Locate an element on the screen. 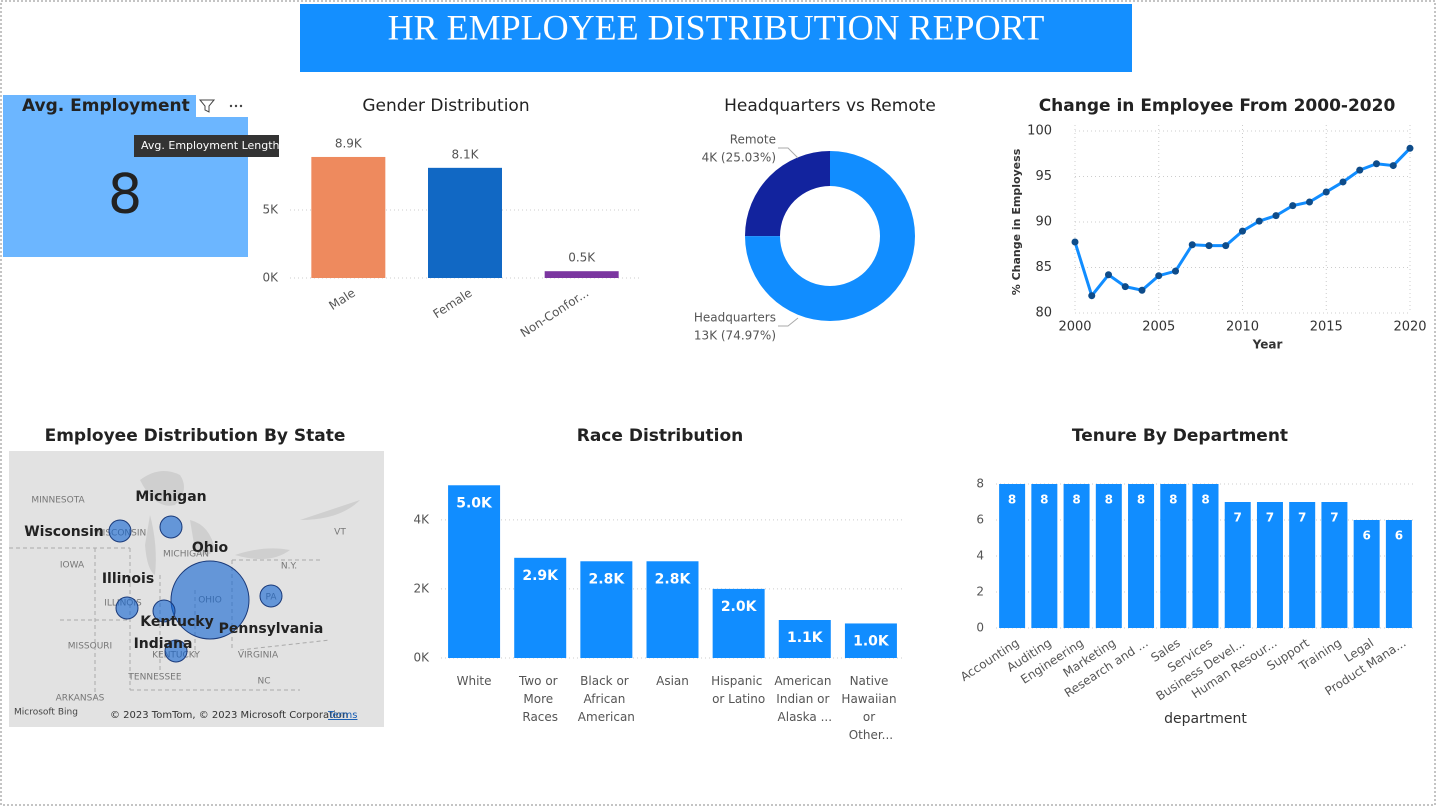 This screenshot has width=1437, height=807. y-tick-label: 2K is located at coordinates (421, 588).